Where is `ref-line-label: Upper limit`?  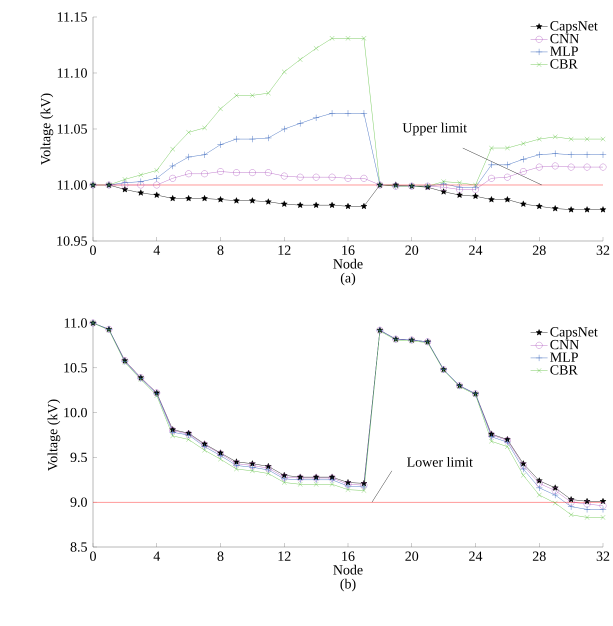
ref-line-label: Upper limit is located at coordinates (434, 129).